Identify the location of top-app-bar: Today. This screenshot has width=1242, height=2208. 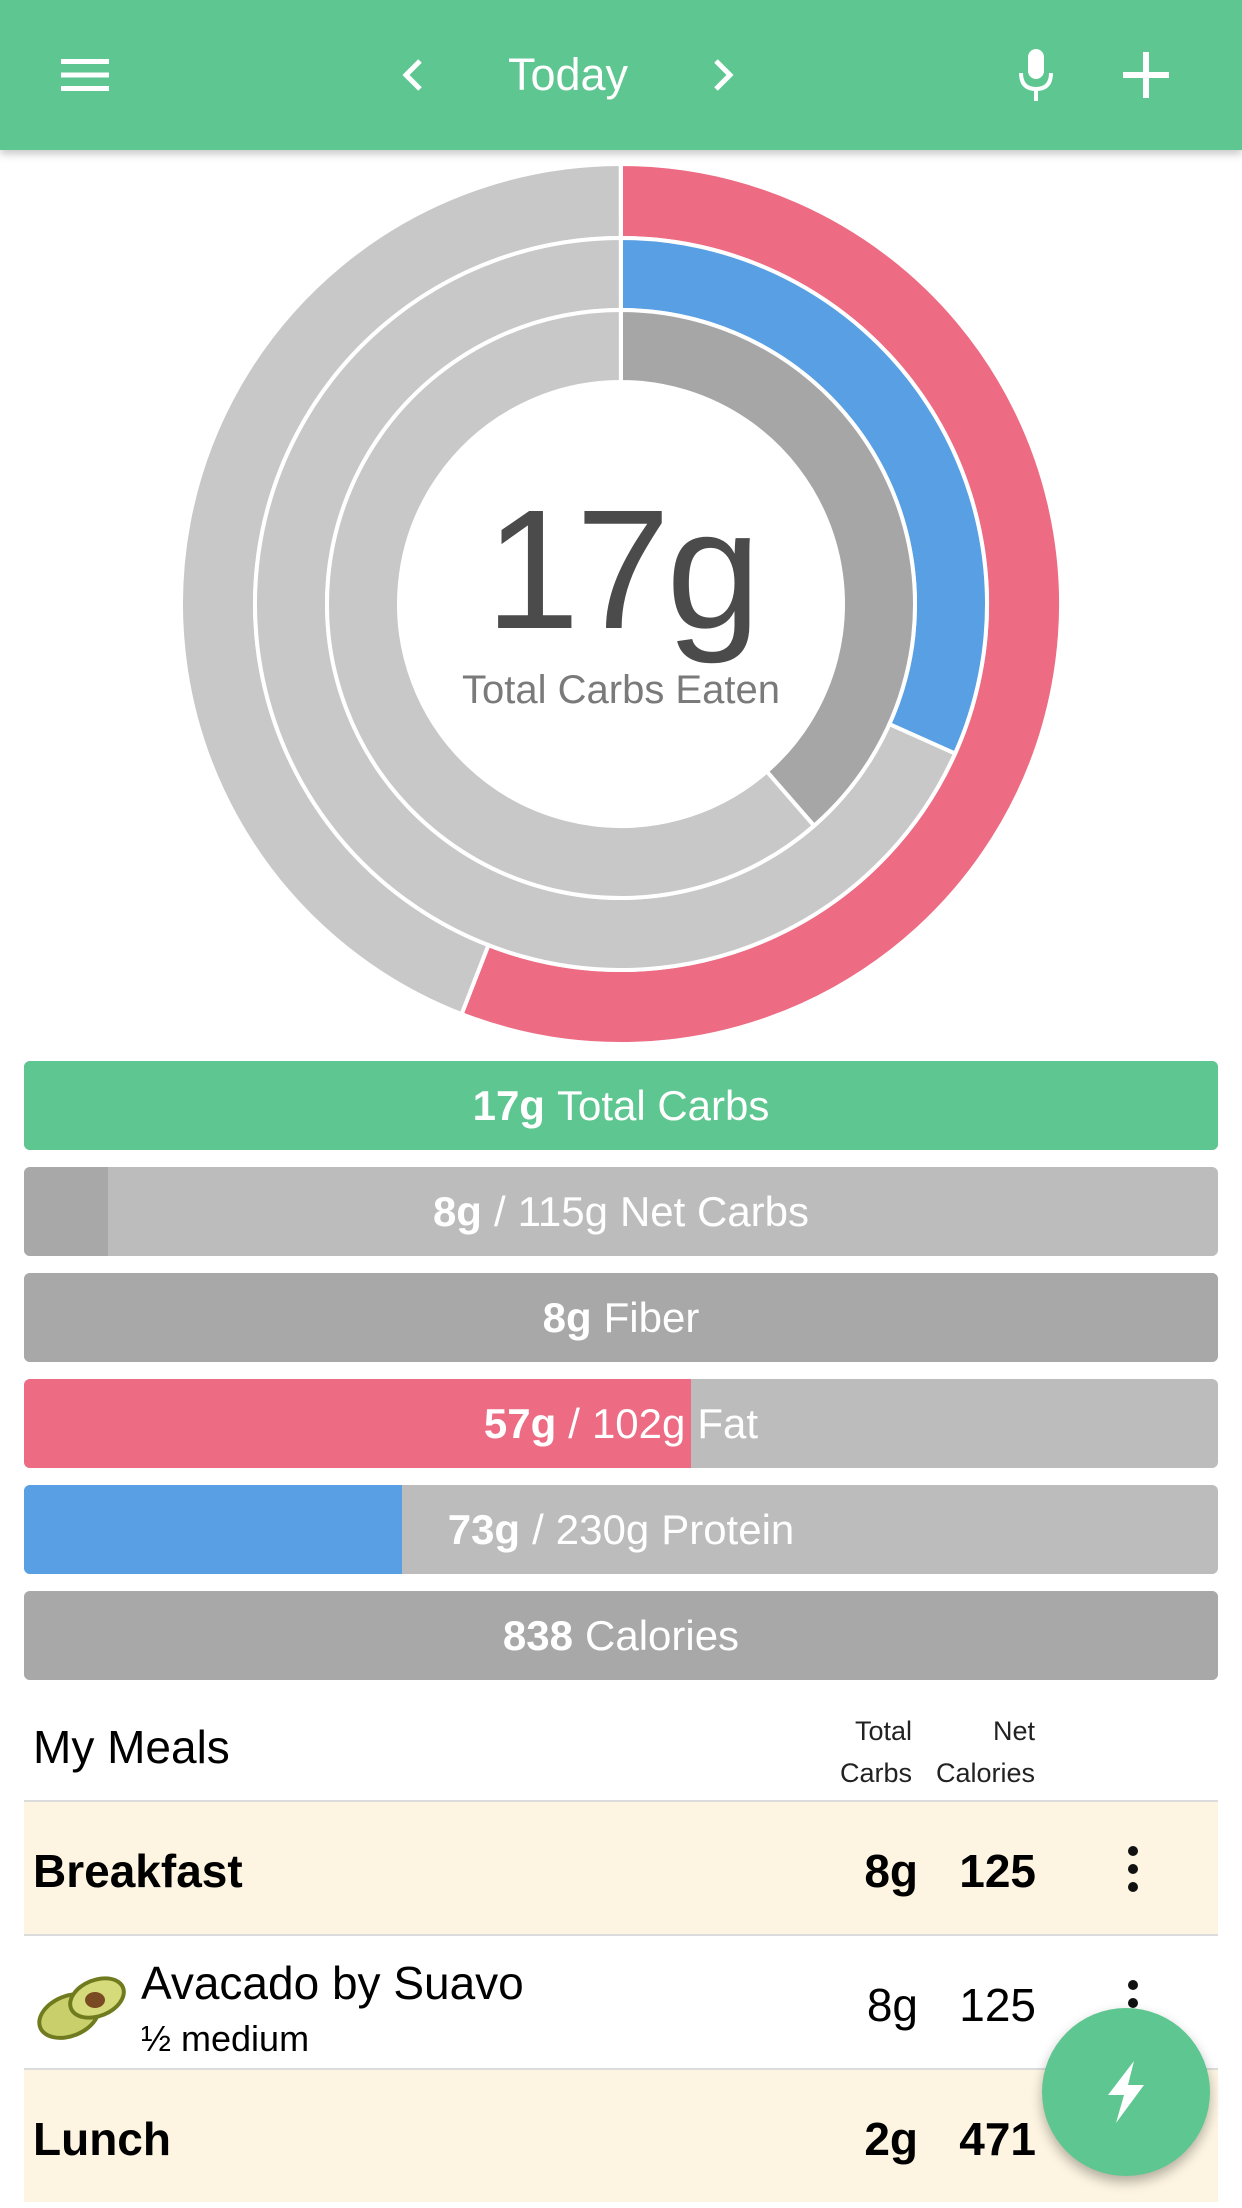
(621, 75).